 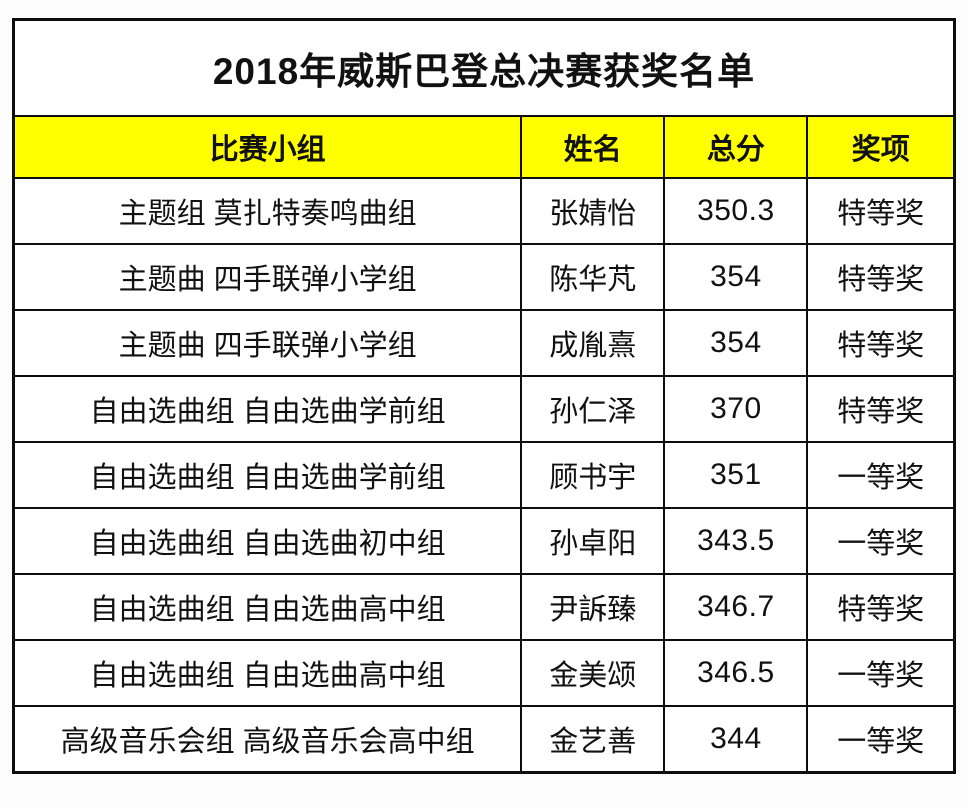 I want to click on table-title: 2018年威斯巴登总决赛获奖名单, so click(x=484, y=67).